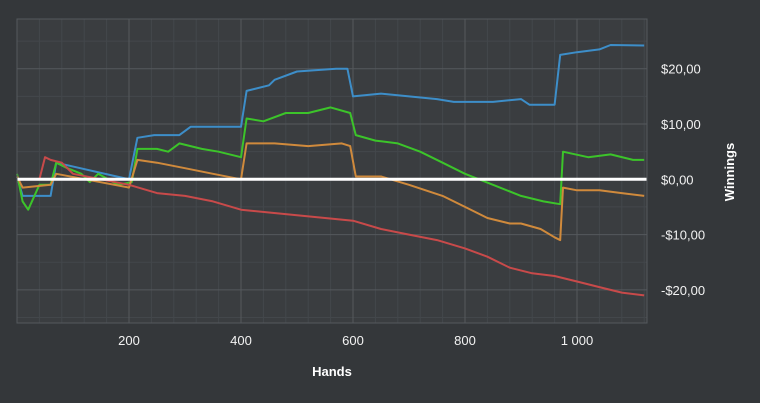 This screenshot has width=760, height=403. I want to click on x-tick-label: 200, so click(129, 340).